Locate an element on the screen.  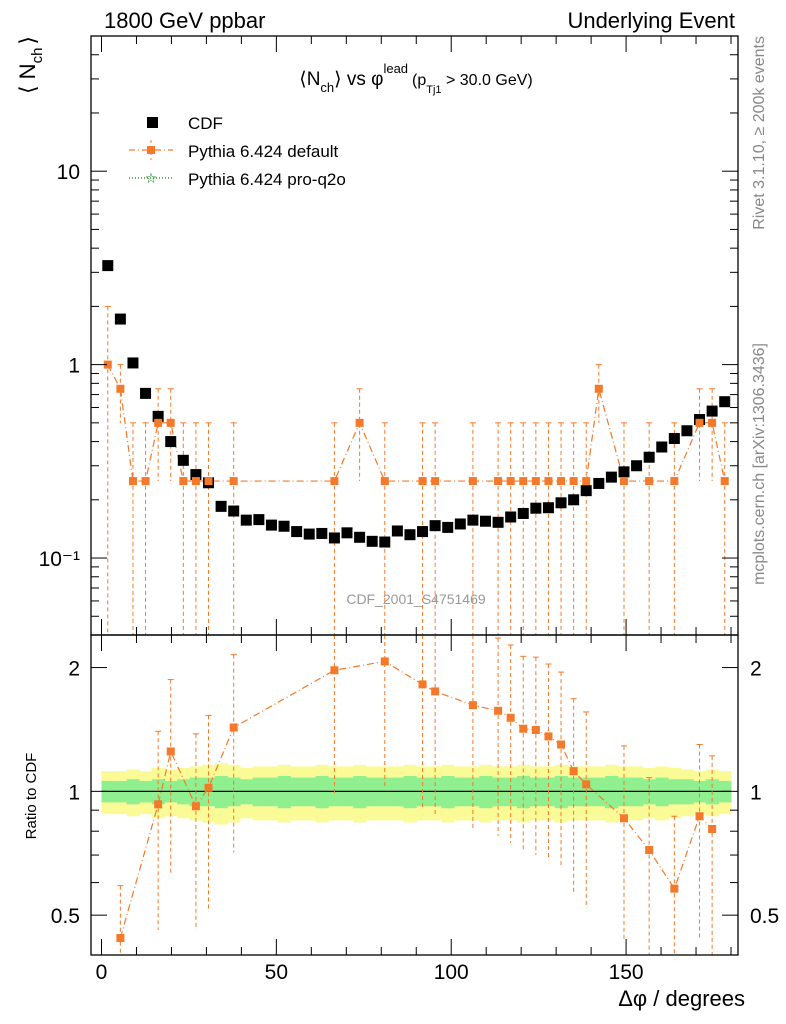
y-tick-label: 10 is located at coordinates (68, 172).